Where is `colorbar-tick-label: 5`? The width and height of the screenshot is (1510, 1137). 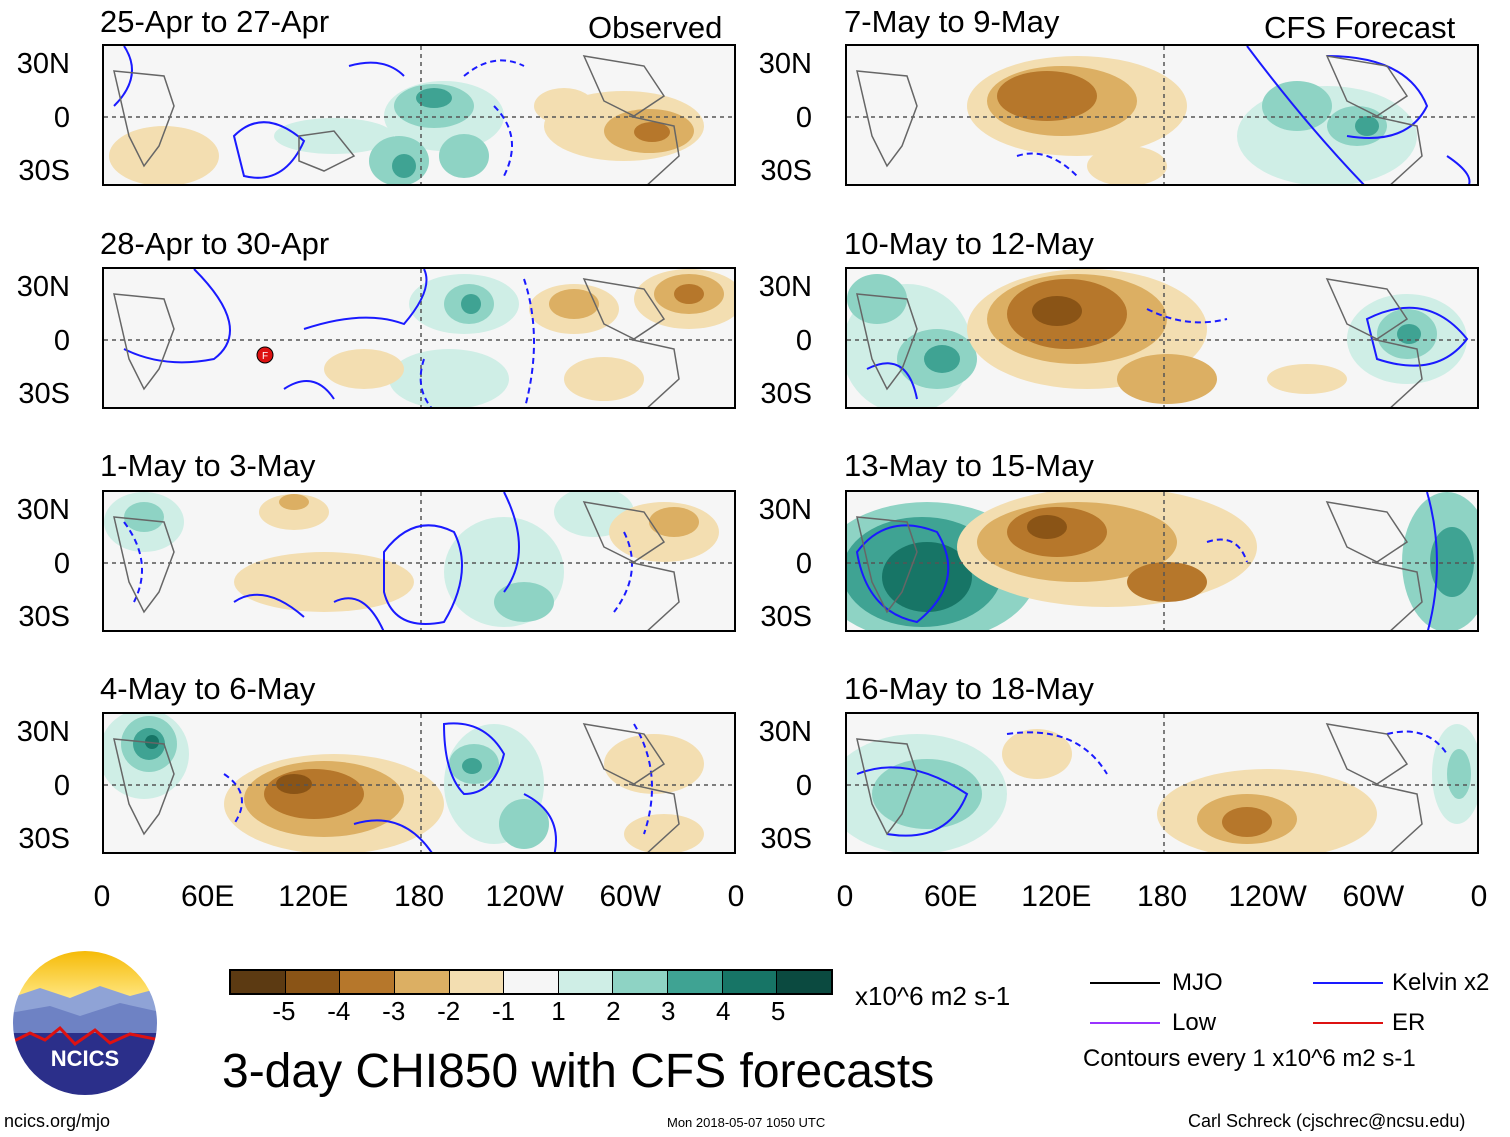
colorbar-tick-label: 5 is located at coordinates (778, 1011).